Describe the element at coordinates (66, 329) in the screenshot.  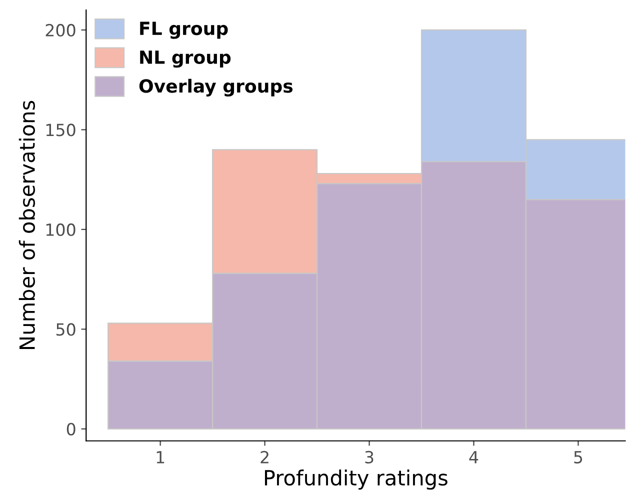
I see `y-tick-label: 50` at that location.